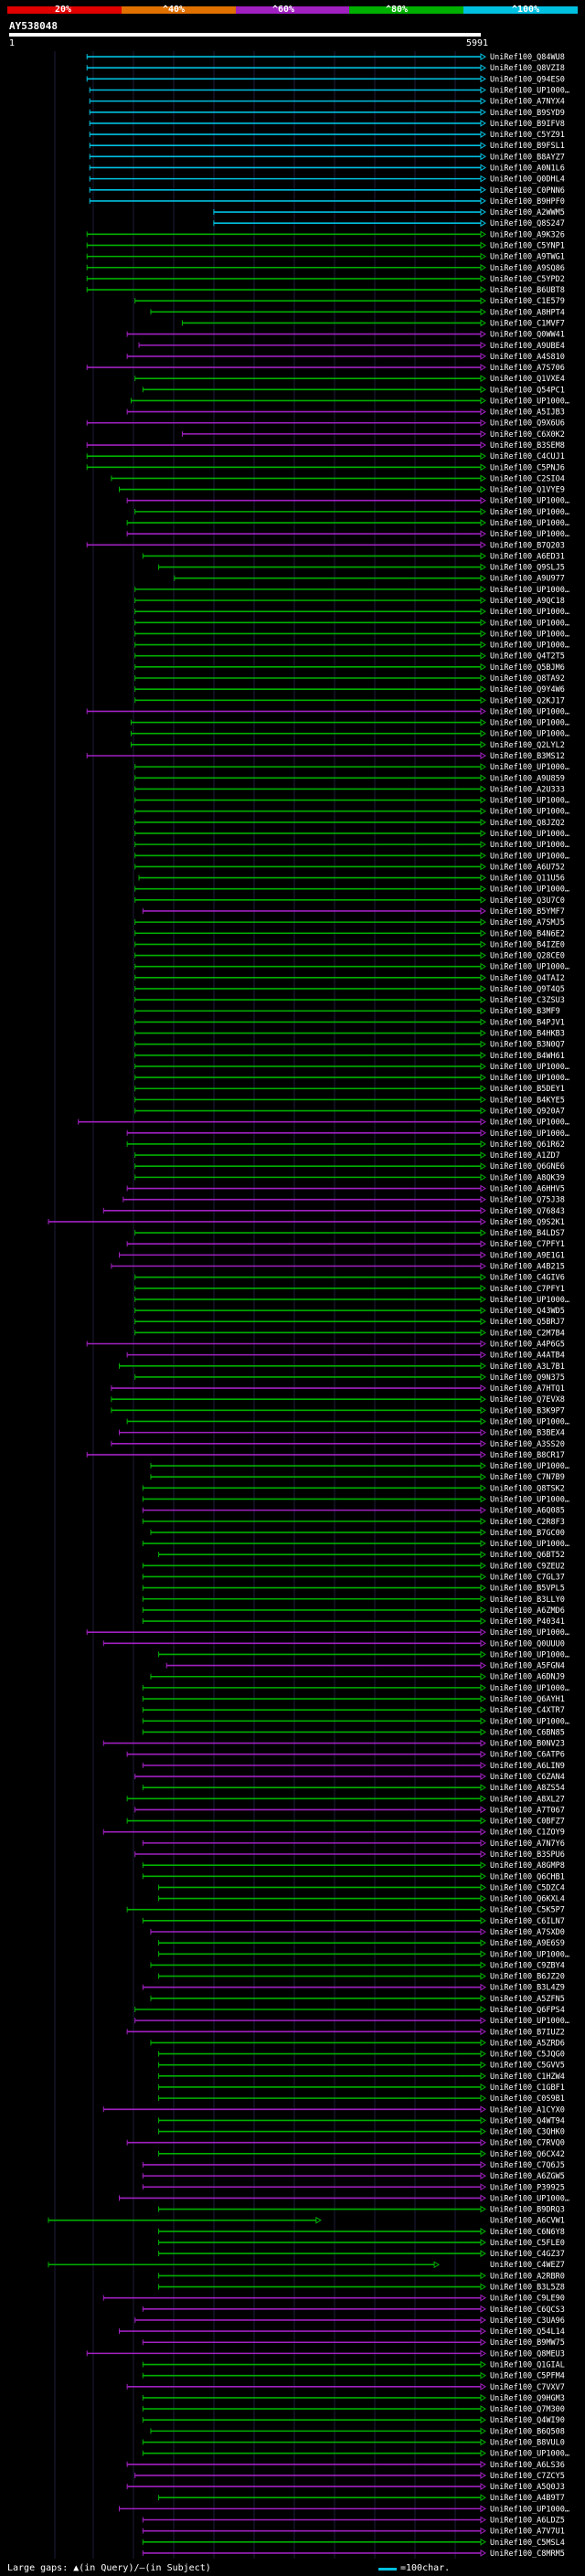  Describe the element at coordinates (528, 1844) in the screenshot. I see `hit-label: UniRef100_A7N7Y6` at that location.